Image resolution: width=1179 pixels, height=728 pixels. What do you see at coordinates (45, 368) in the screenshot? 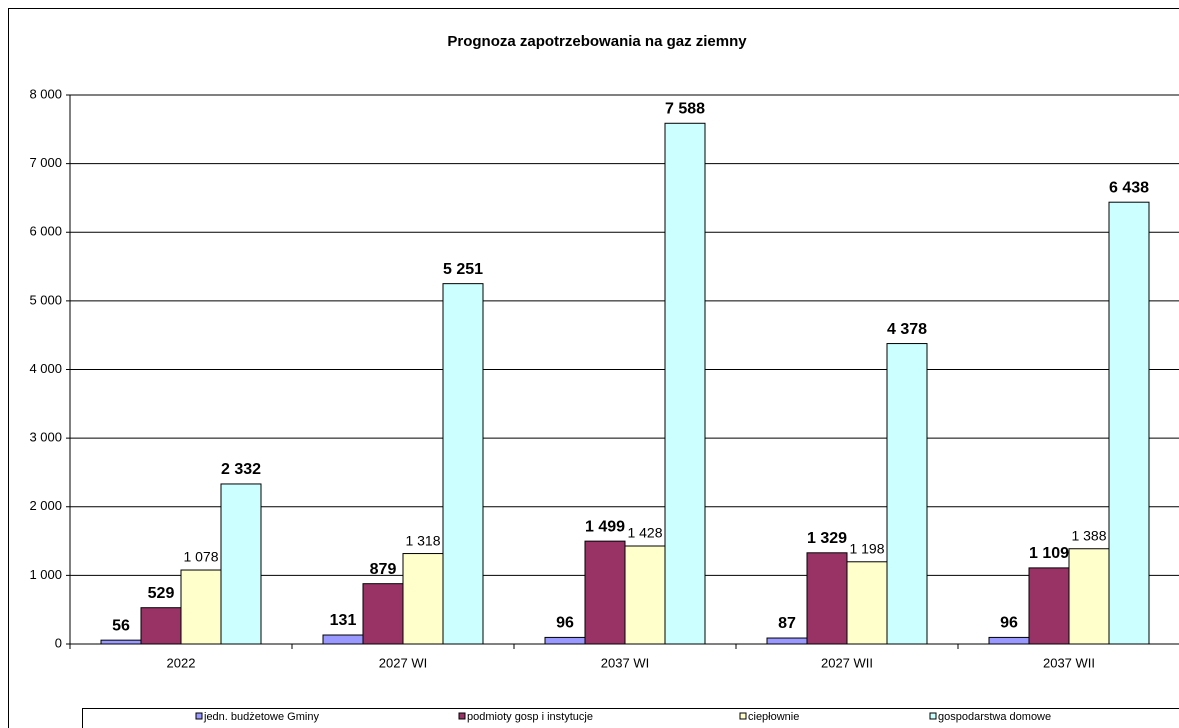
I see `y-tick-label: 4 000` at bounding box center [45, 368].